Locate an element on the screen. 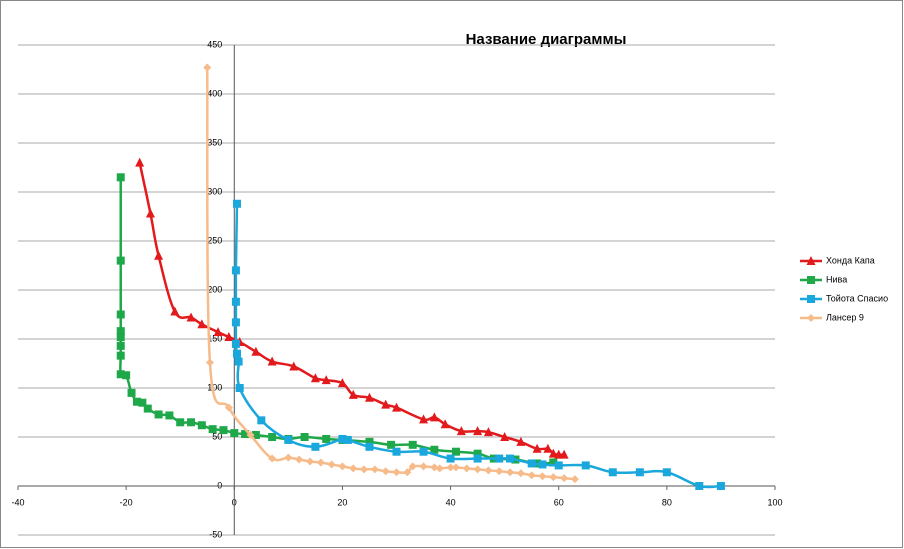 Image resolution: width=904 pixels, height=549 pixels. y-tick-label: 0 is located at coordinates (219, 485).